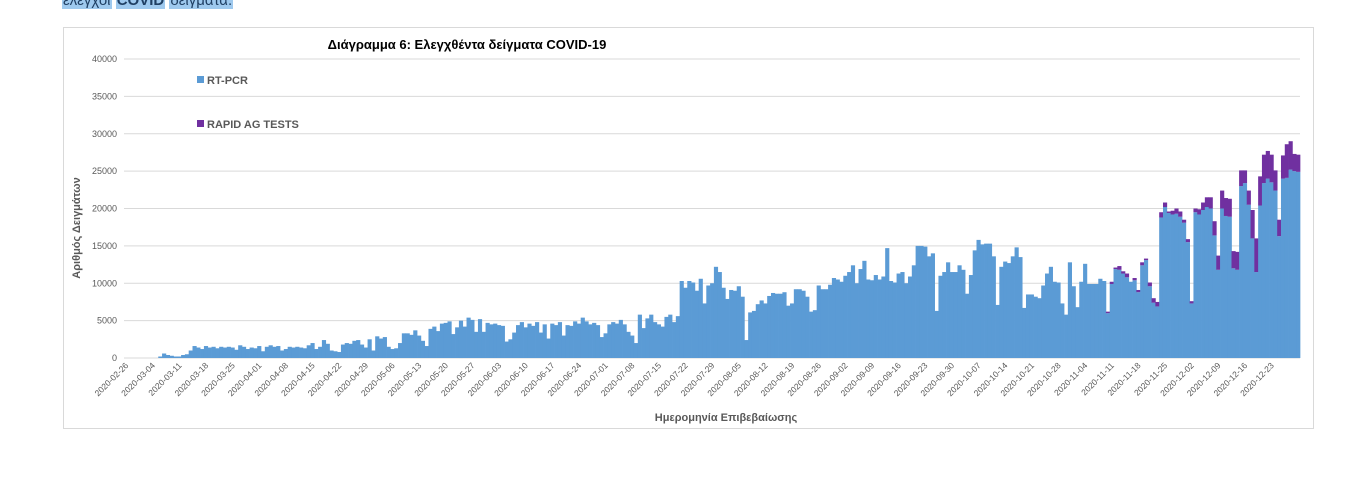  What do you see at coordinates (104, 283) in the screenshot?
I see `y-tick-label-2: 10000` at bounding box center [104, 283].